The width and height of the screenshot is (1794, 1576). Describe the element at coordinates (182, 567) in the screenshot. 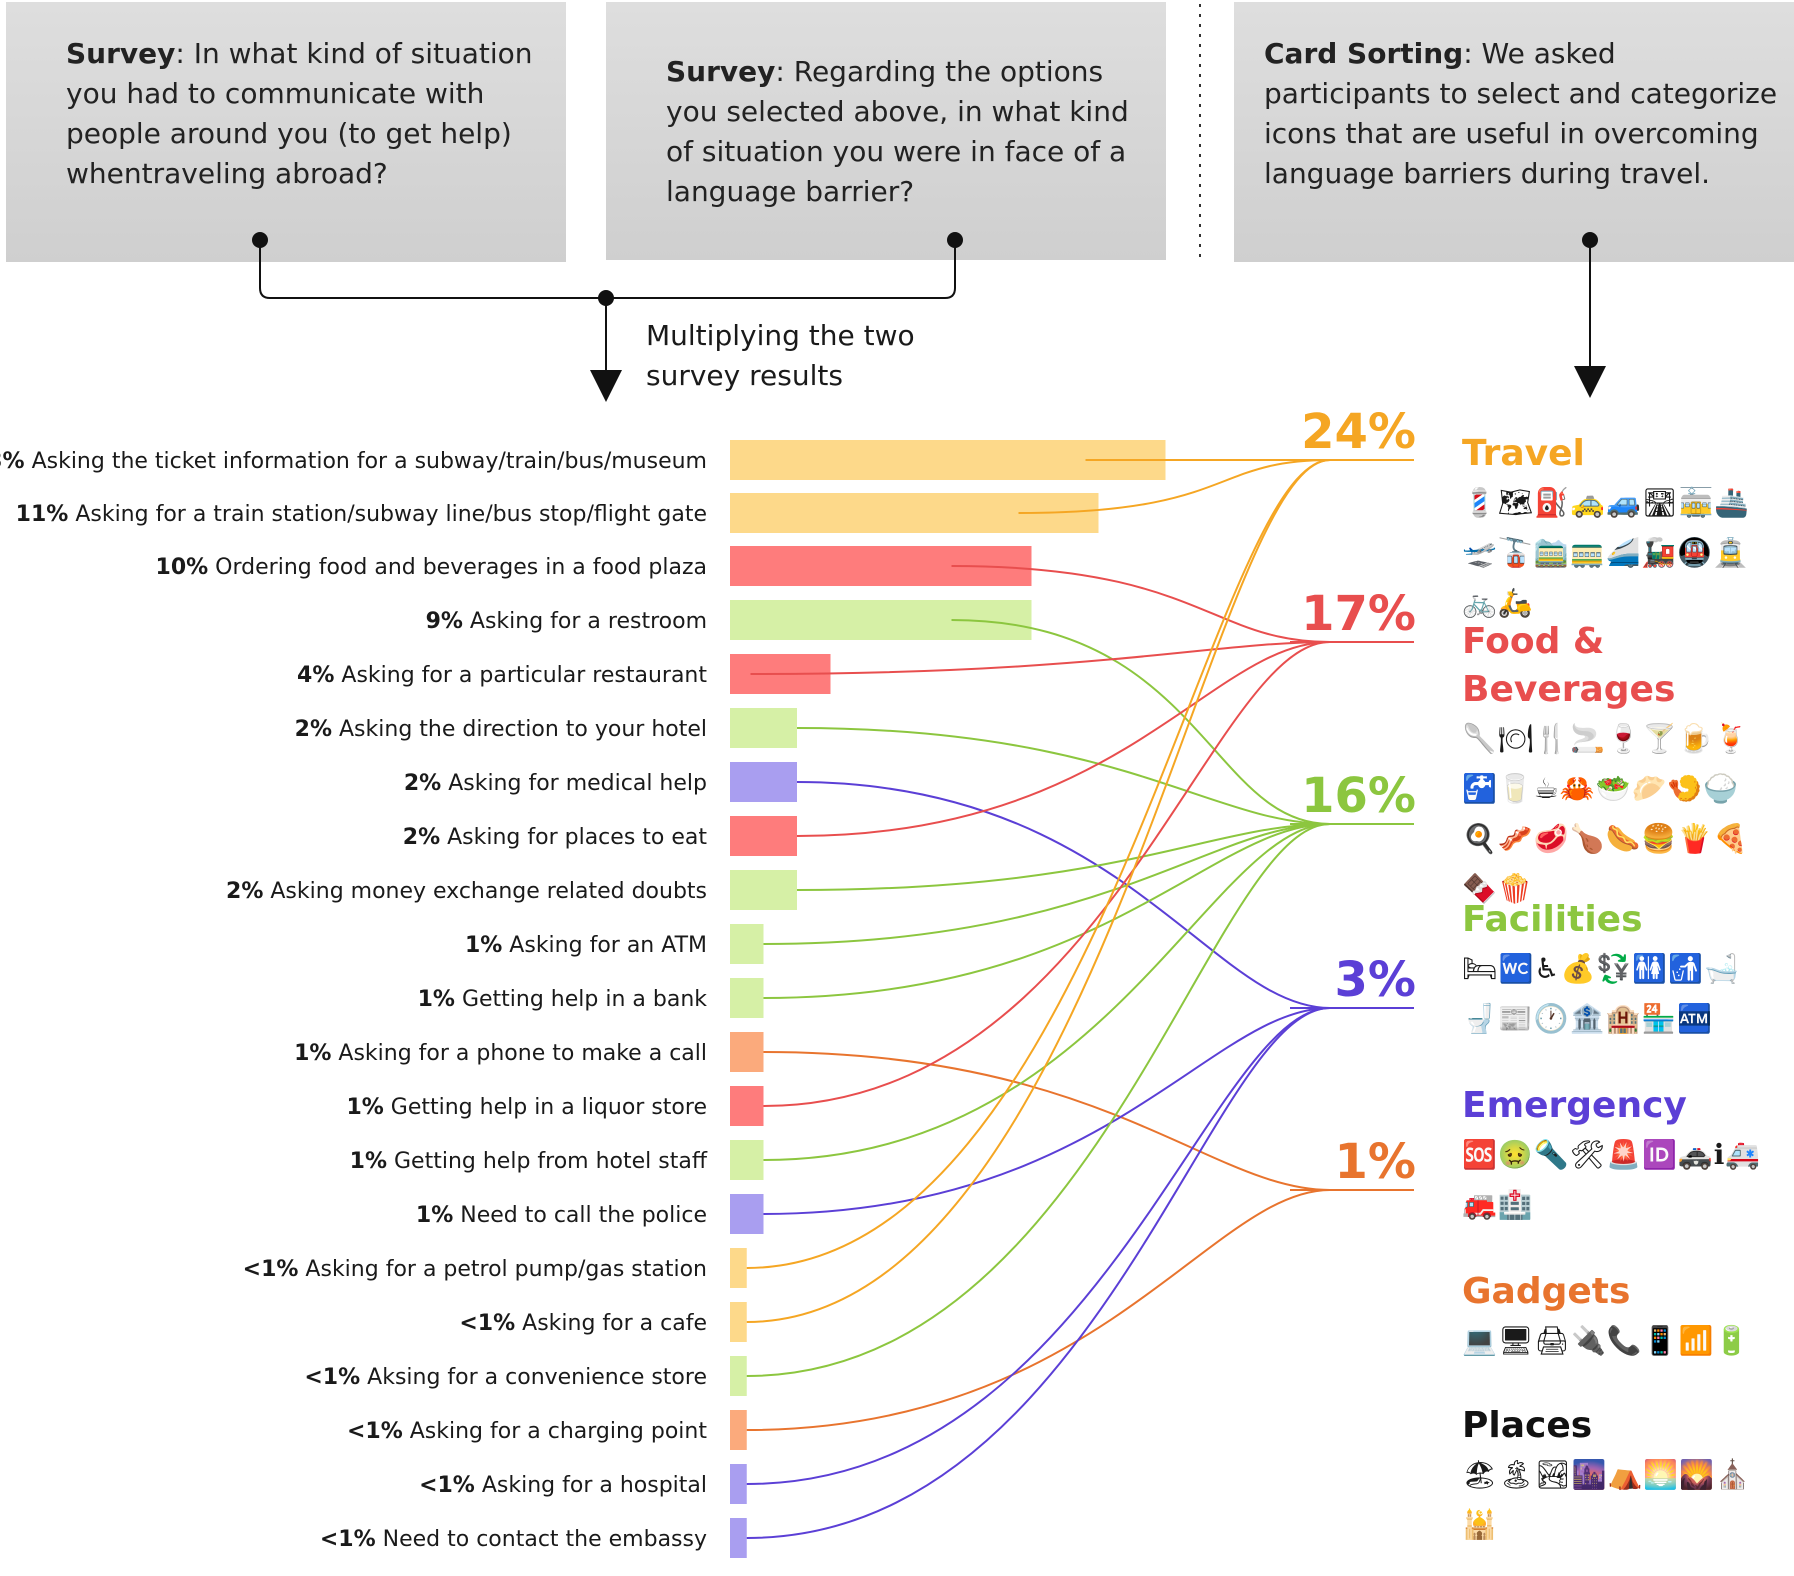

I see `row-pct: 10%` at that location.